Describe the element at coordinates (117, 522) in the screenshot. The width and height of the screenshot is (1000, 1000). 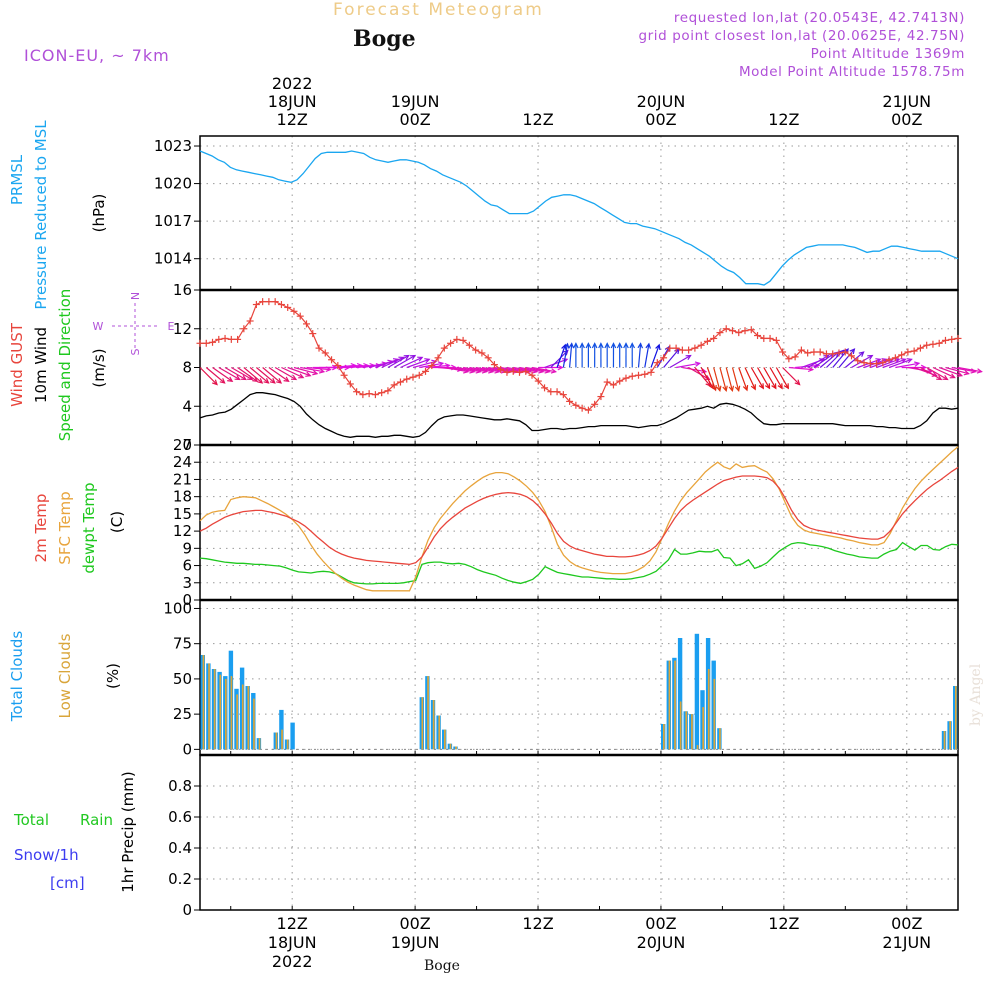
I see `temp-unit: (C)` at that location.